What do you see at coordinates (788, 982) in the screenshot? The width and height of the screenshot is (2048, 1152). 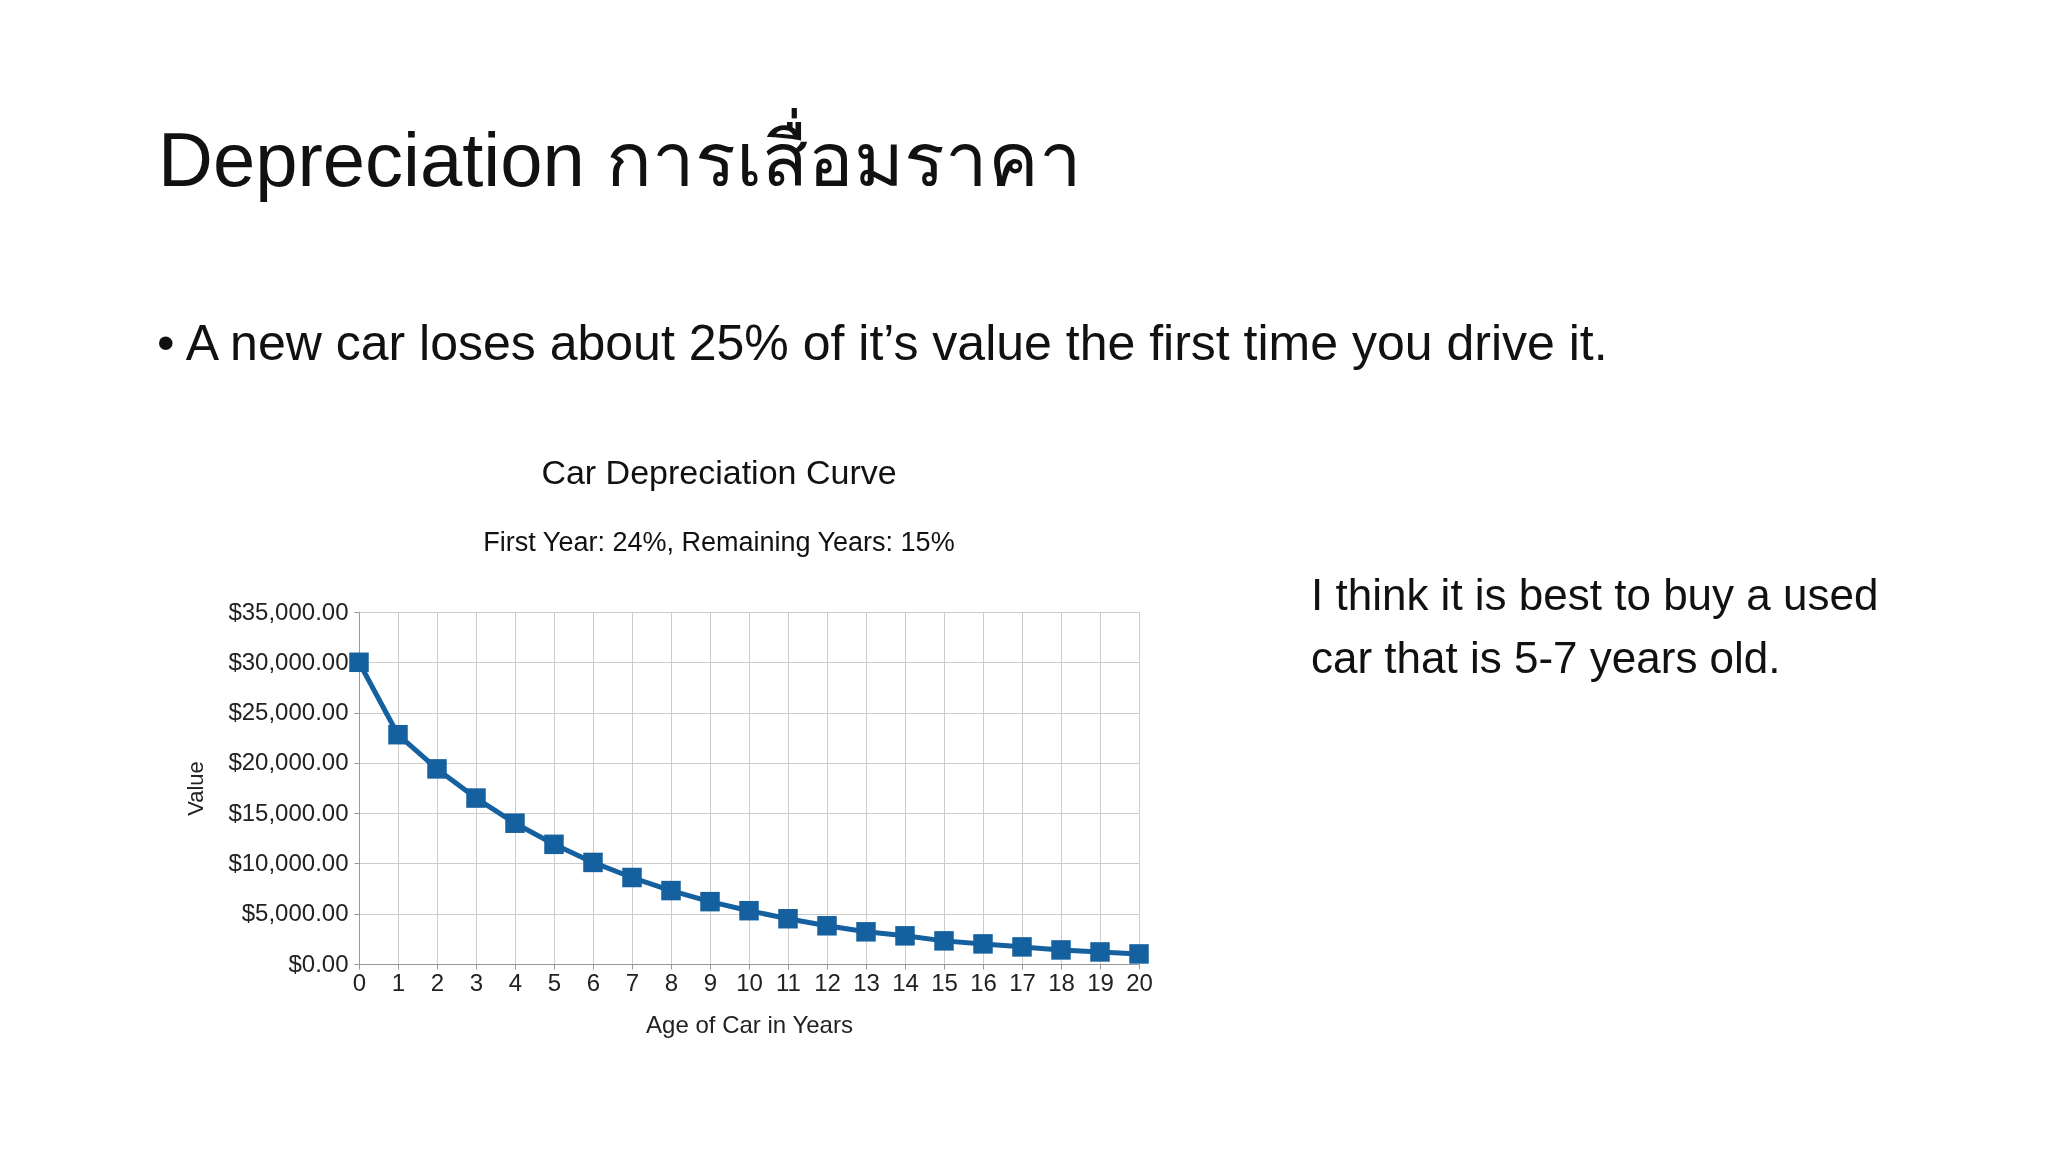 I see `x-tick-label: 11` at bounding box center [788, 982].